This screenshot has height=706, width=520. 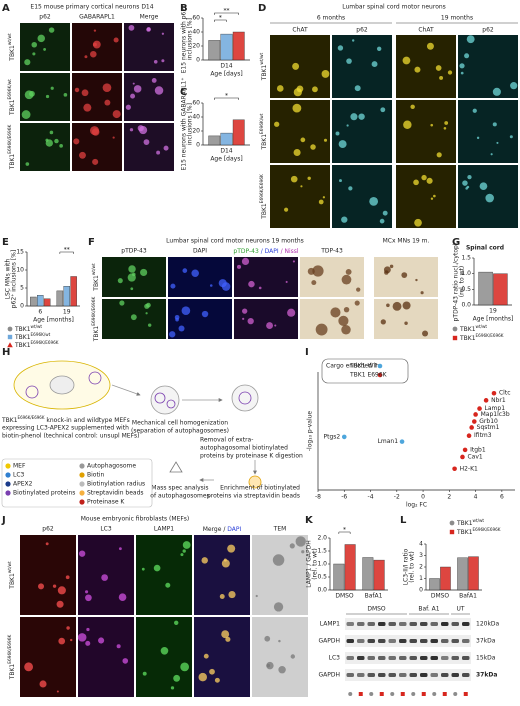 I want to click on y-axis-label: (rel. to wt), so click(x=315, y=563).